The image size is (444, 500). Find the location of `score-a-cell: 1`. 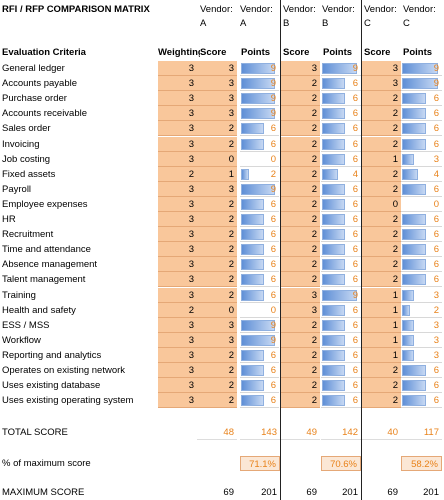

score-a-cell: 1 is located at coordinates (217, 174).